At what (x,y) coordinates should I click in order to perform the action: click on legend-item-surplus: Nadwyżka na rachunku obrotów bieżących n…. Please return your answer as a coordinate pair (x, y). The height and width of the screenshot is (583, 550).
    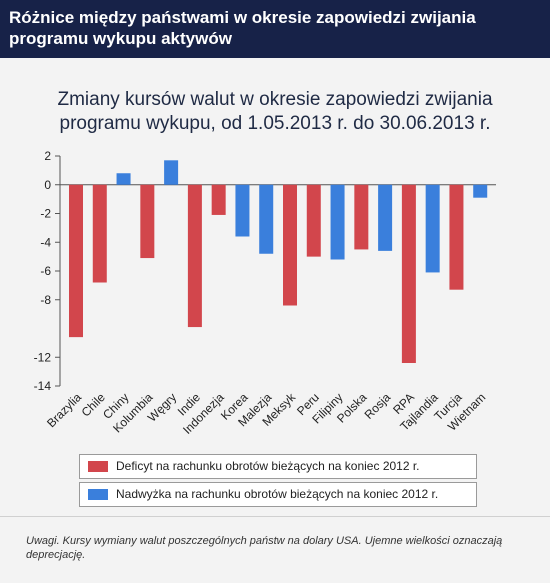
    Looking at the image, I should click on (278, 494).